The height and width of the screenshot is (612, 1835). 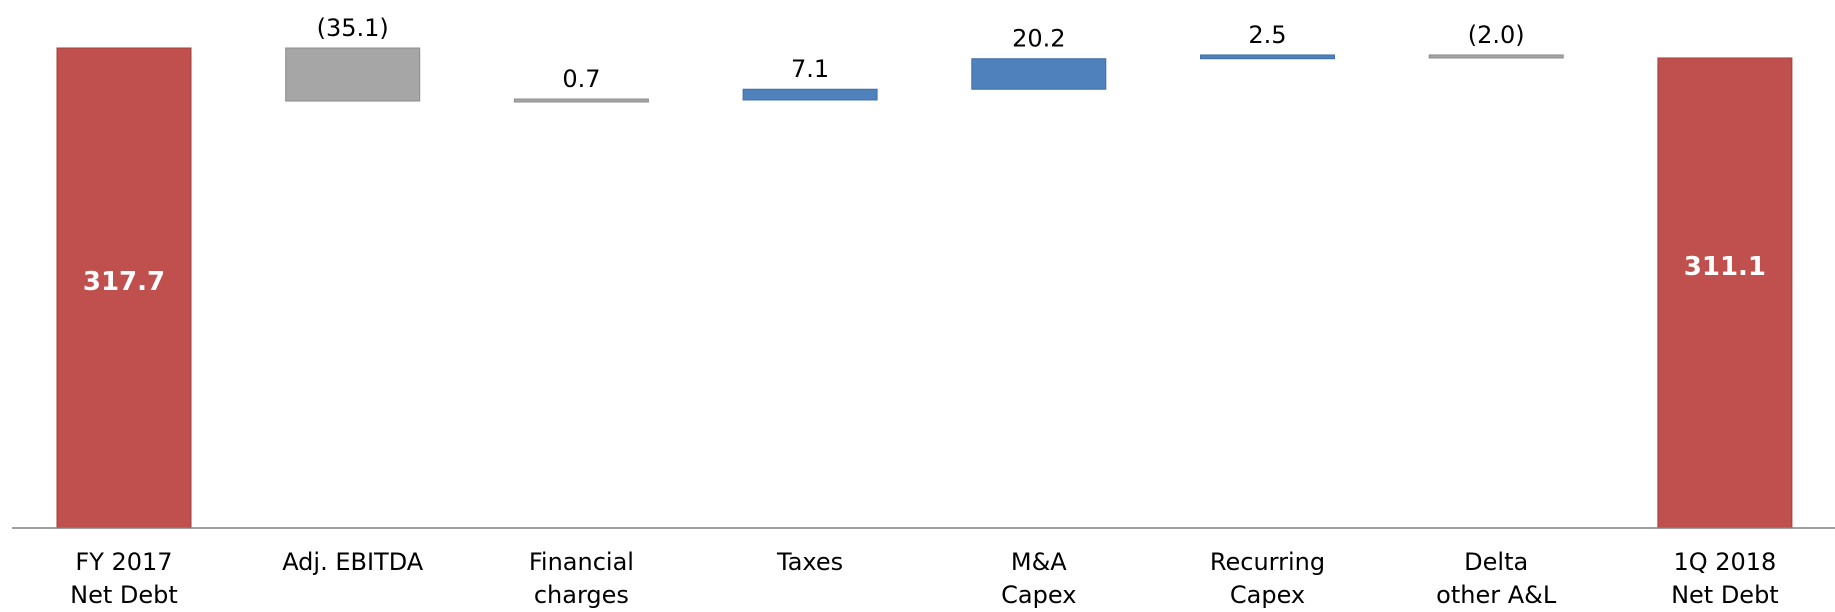 What do you see at coordinates (1725, 267) in the screenshot?
I see `data-label-7: 311.1` at bounding box center [1725, 267].